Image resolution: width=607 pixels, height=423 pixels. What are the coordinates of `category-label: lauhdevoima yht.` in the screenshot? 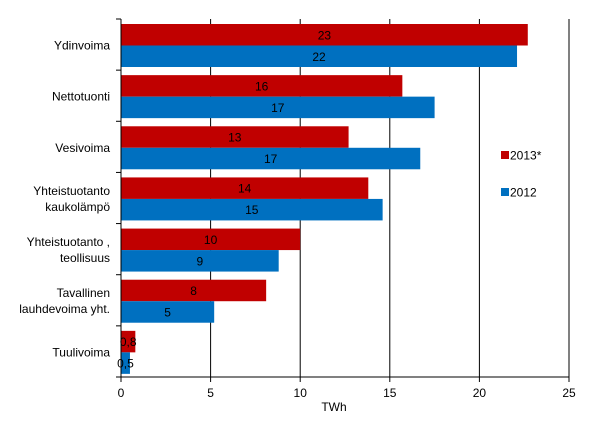 It's located at (64, 309).